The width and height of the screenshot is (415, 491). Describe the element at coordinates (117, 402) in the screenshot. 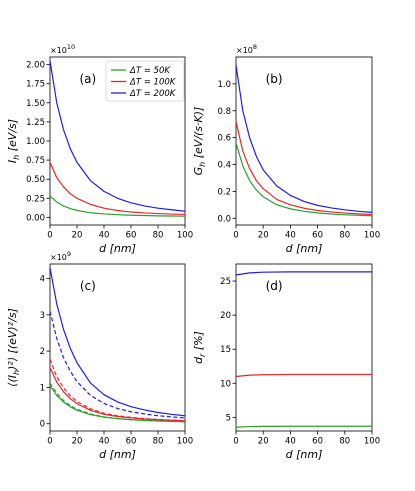

I see `series-line-green-dashed` at that location.